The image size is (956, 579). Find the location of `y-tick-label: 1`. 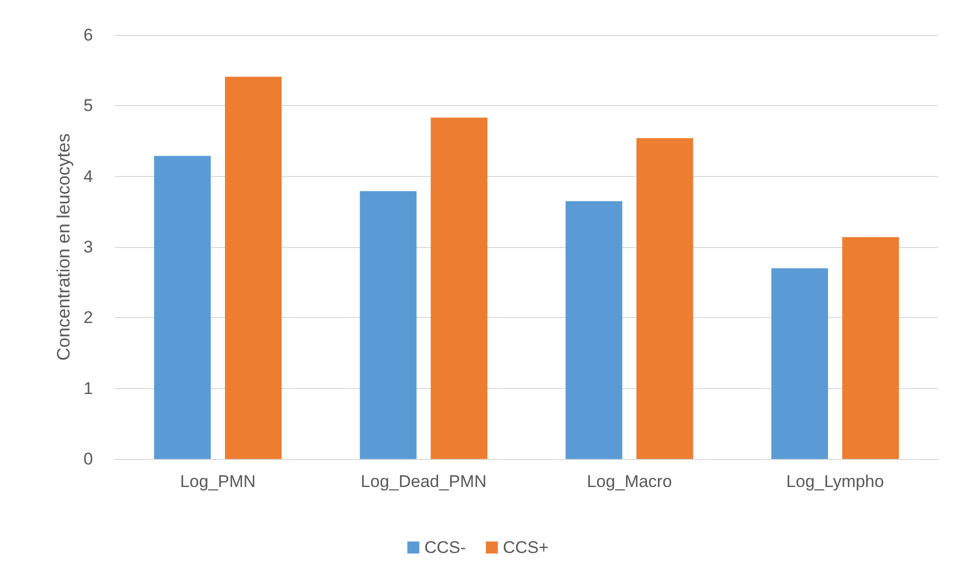

y-tick-label: 1 is located at coordinates (88, 388).